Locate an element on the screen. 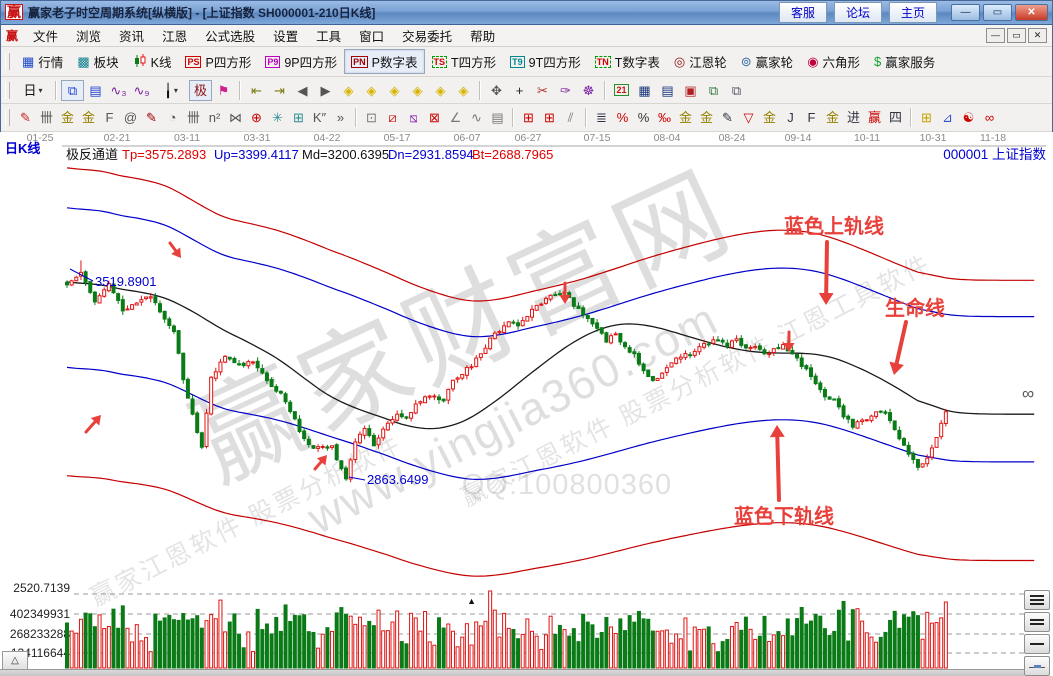  panel-tool: ▤ is located at coordinates (497, 117).